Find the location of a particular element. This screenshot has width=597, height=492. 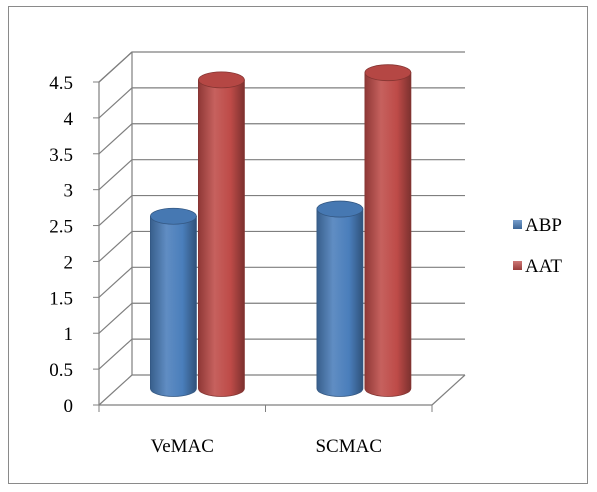

bar-aat-vemac is located at coordinates (221, 234).